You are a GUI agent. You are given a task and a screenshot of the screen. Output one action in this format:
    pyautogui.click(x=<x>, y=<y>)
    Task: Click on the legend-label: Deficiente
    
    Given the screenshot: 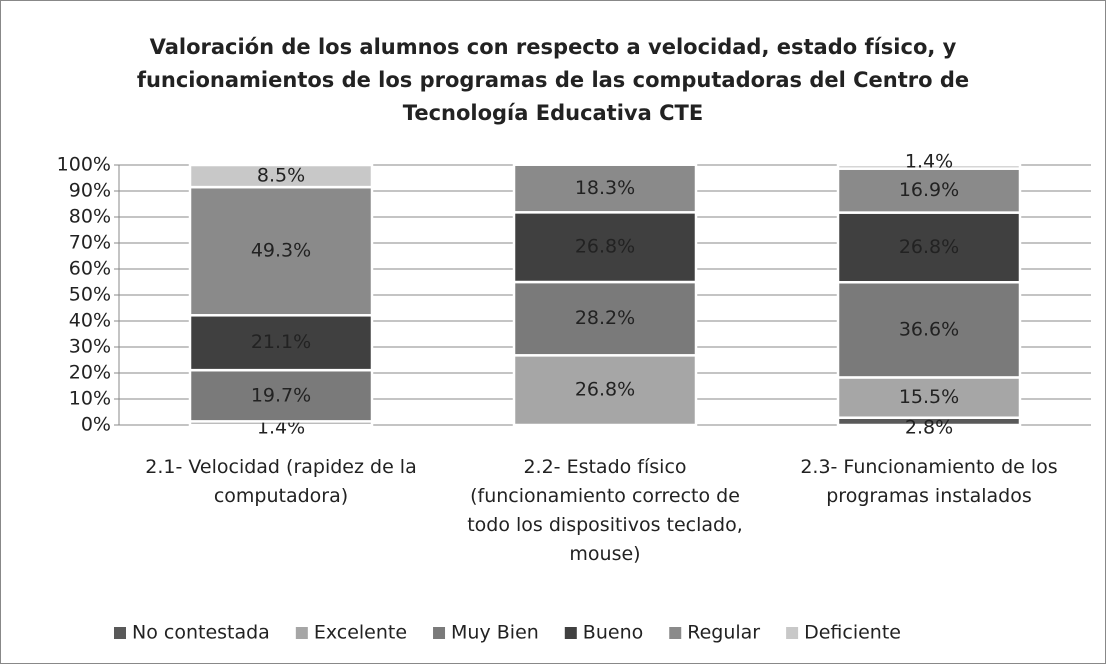 What is the action you would take?
    pyautogui.click(x=852, y=633)
    